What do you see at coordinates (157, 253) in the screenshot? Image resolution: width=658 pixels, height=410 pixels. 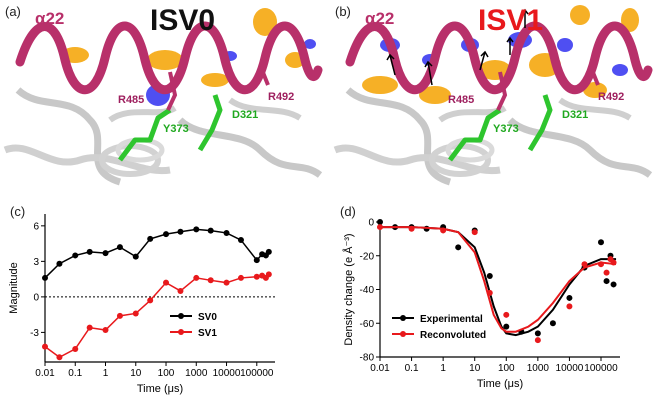 I see `series-line-sv0` at bounding box center [157, 253].